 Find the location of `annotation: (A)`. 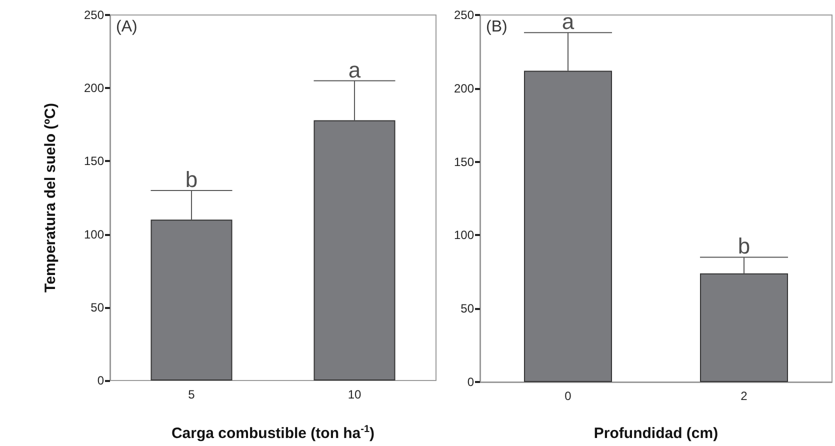

annotation: (A) is located at coordinates (127, 27).